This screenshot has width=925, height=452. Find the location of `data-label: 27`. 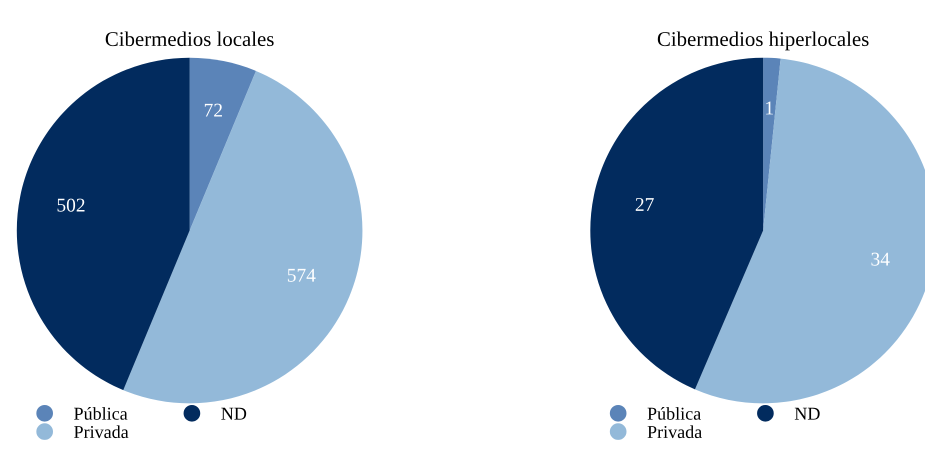

data-label: 27 is located at coordinates (645, 204).